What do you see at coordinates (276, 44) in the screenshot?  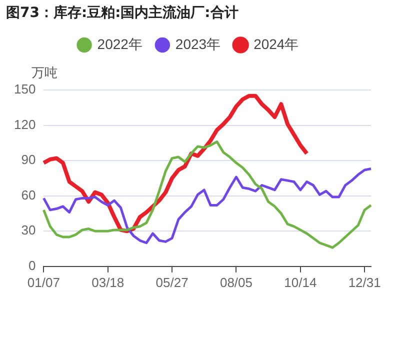 I see `legend-label: 2024年` at bounding box center [276, 44].